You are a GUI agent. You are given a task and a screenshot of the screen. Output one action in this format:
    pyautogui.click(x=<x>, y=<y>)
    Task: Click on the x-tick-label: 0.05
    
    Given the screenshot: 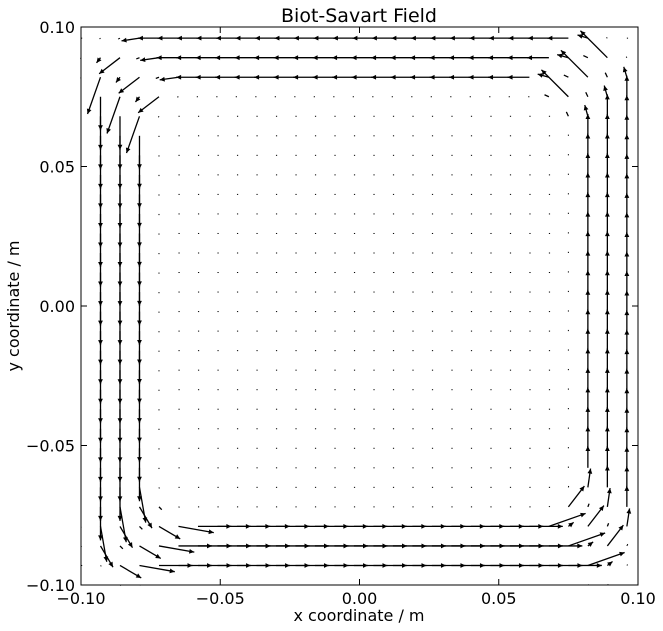 What is the action you would take?
    pyautogui.click(x=499, y=598)
    